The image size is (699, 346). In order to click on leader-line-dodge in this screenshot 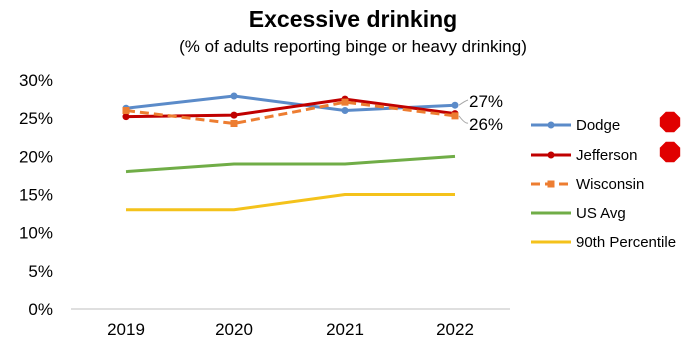, I will do `click(463, 102)`.